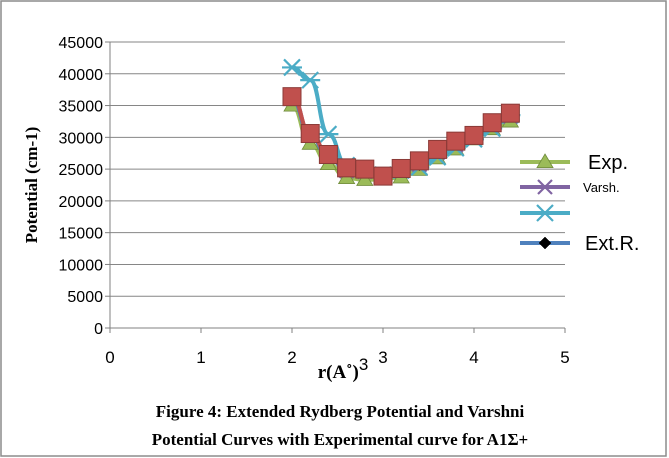  I want to click on x-axis-title: r(A˚)3, so click(343, 369).